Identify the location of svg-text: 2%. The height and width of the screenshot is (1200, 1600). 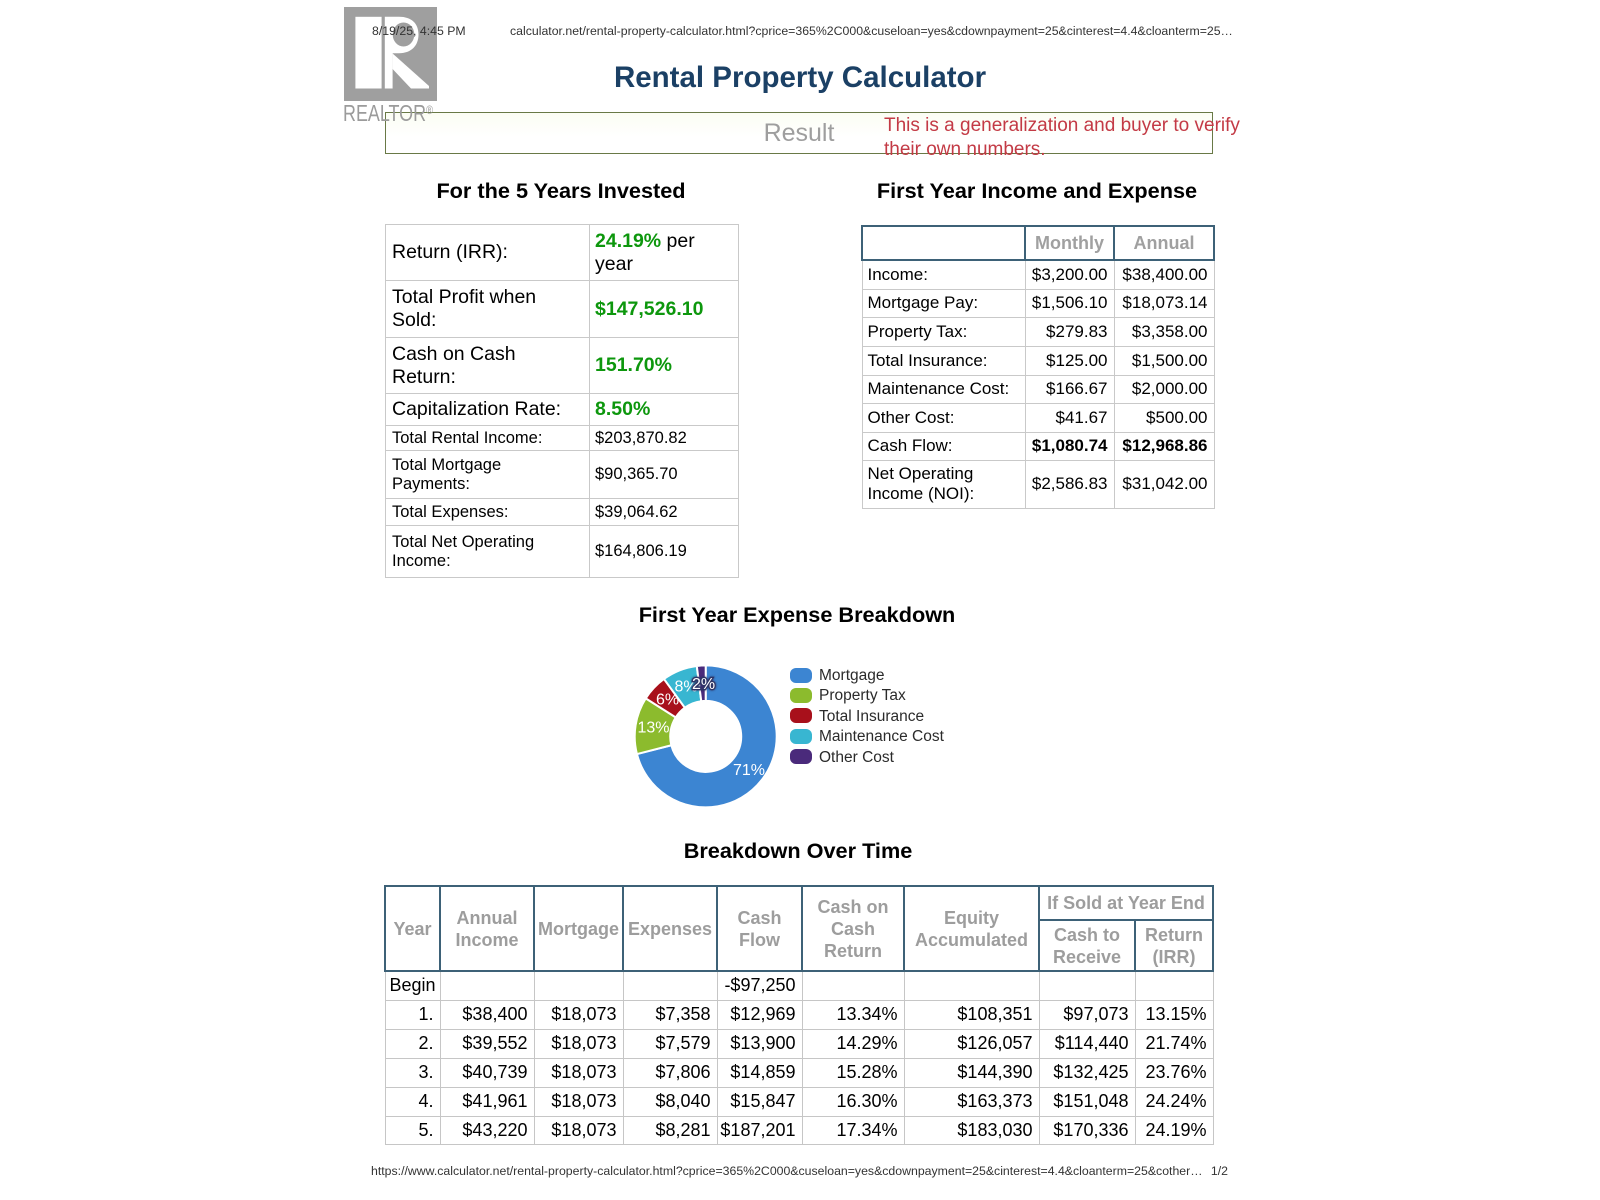
(703, 684).